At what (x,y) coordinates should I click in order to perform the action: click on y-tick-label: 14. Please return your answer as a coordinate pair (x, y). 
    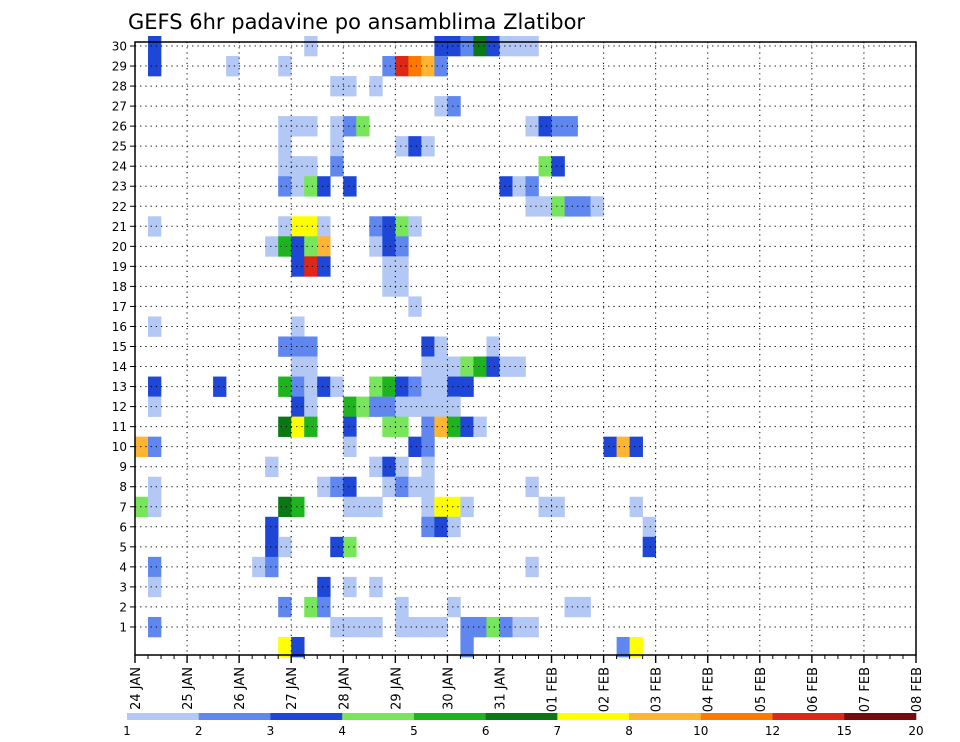
    Looking at the image, I should click on (119, 367).